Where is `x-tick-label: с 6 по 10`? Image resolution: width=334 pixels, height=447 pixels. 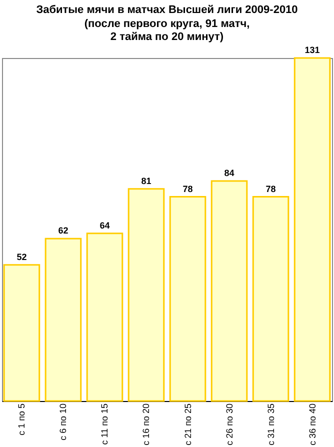 x-tick-label: с 6 по 10 is located at coordinates (63, 422).